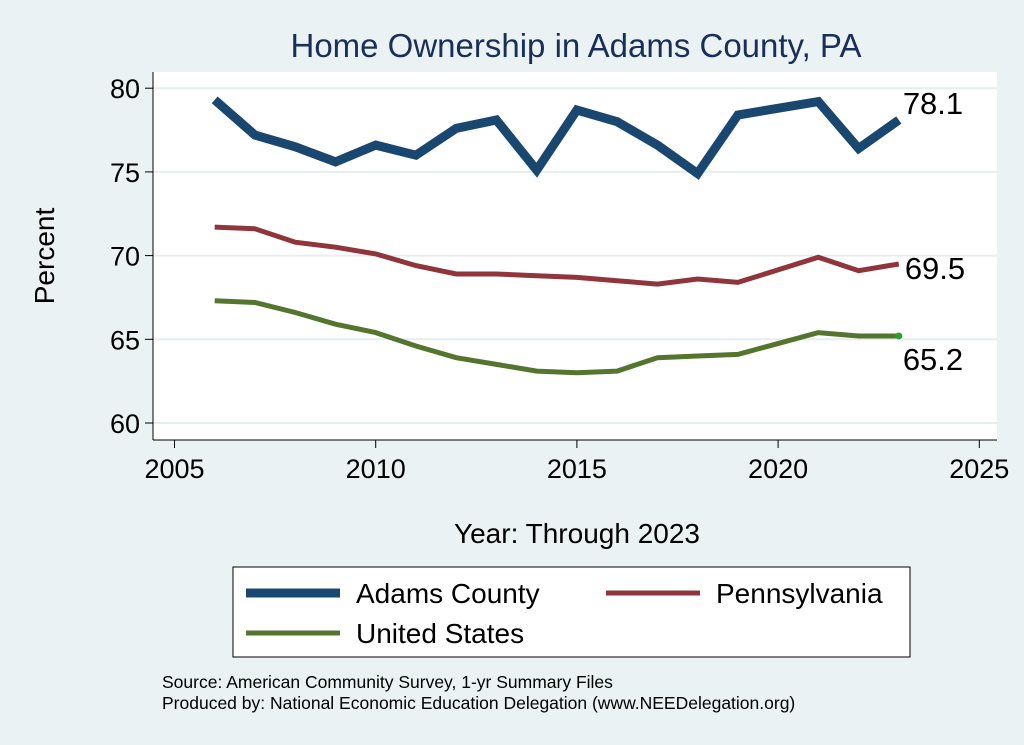  I want to click on series-line-united-states, so click(556, 337).